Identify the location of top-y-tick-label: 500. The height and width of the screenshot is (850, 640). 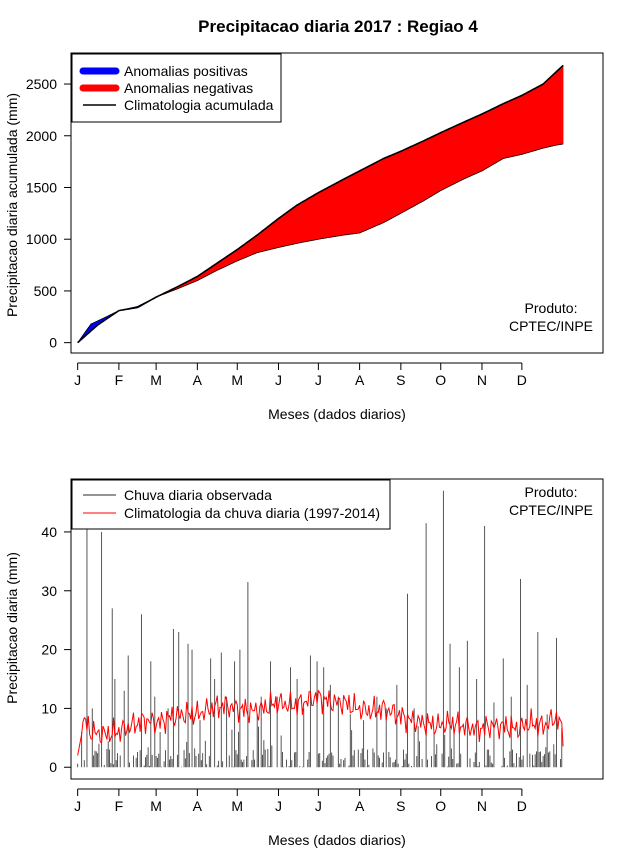
(46, 291).